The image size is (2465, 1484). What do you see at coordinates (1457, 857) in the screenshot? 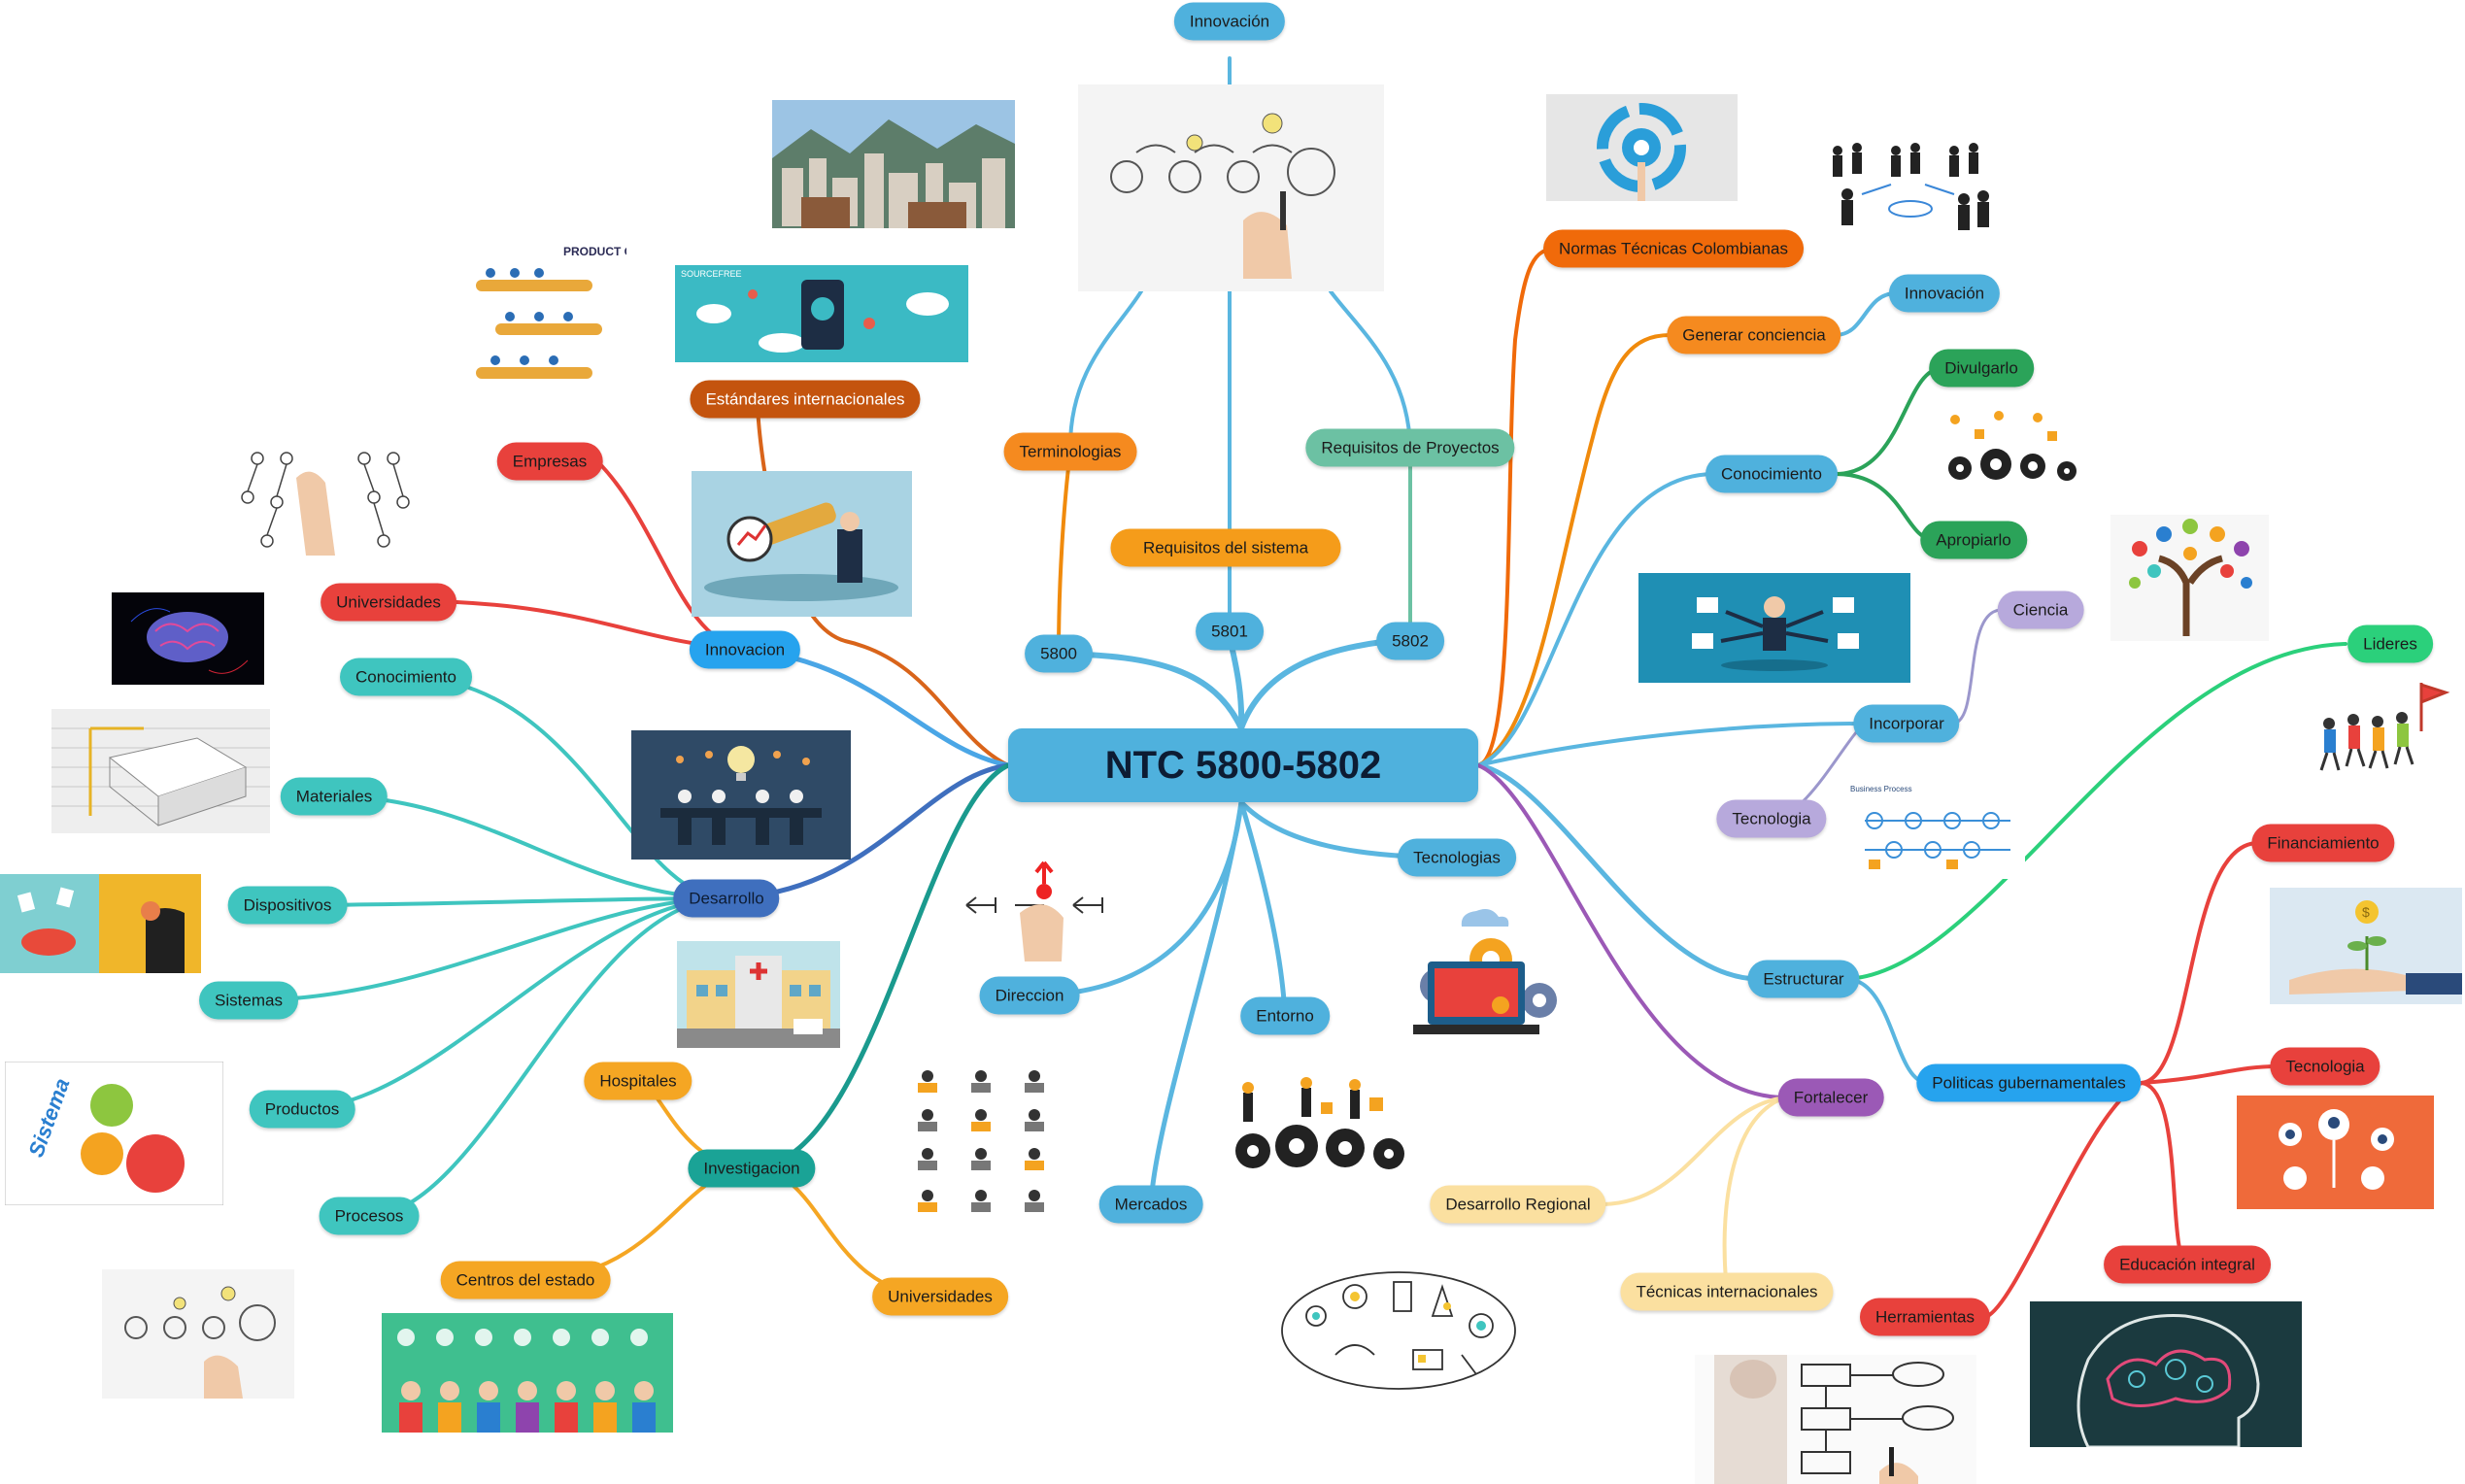
I see `topic-tecnologias: Tecnologias` at bounding box center [1457, 857].